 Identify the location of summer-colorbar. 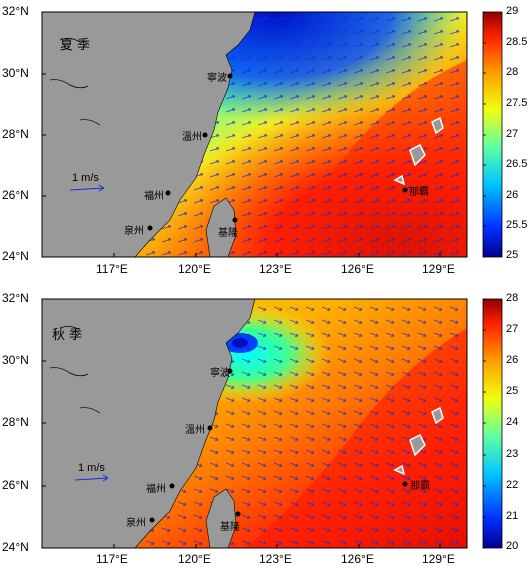
(492, 134).